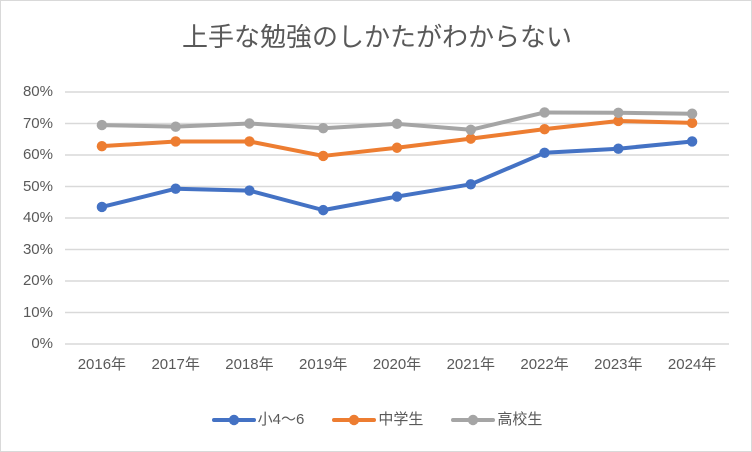  I want to click on x-tick-label: 2017年, so click(175, 364).